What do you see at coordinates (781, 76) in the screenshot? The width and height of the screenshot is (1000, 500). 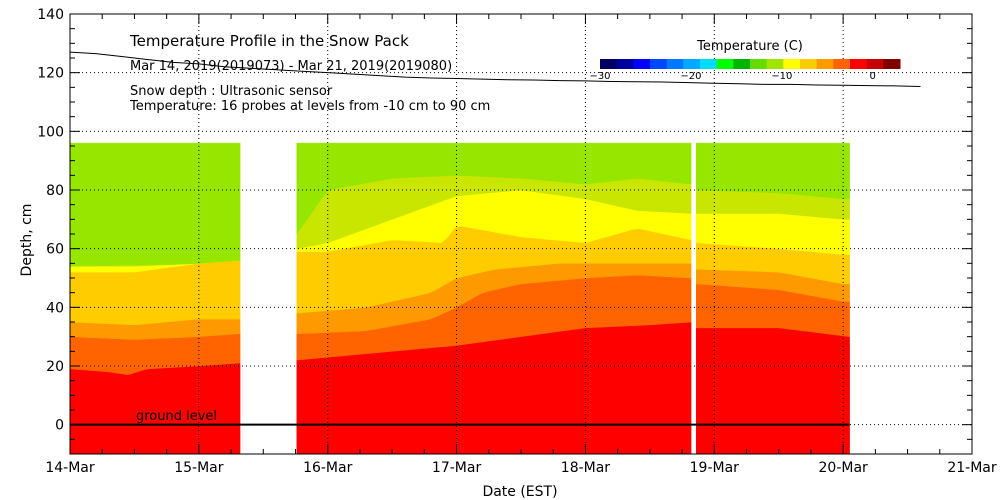 I see `colorbar-tick-label-2: −10` at bounding box center [781, 76].